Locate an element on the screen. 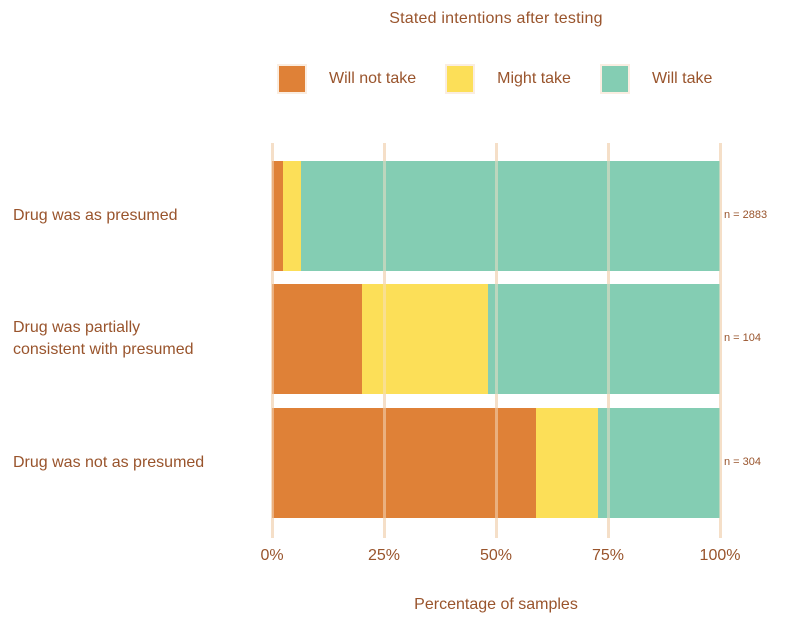 This screenshot has width=787, height=629. x-axis-title: Percentage of samples is located at coordinates (496, 604).